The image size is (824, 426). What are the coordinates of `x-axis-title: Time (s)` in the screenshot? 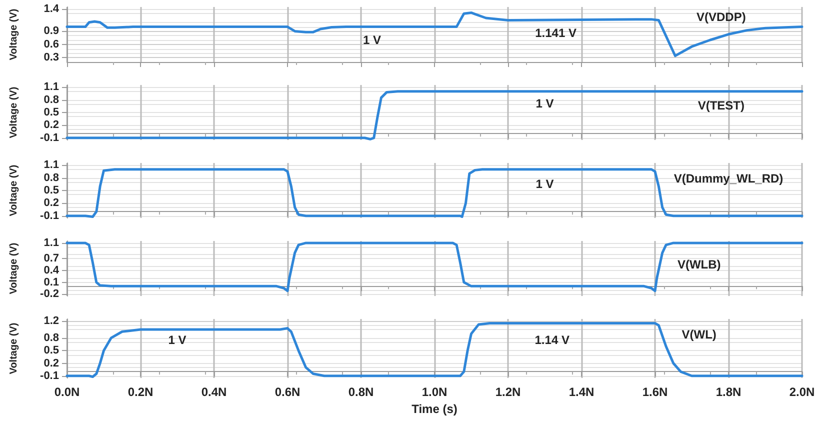 It's located at (435, 409).